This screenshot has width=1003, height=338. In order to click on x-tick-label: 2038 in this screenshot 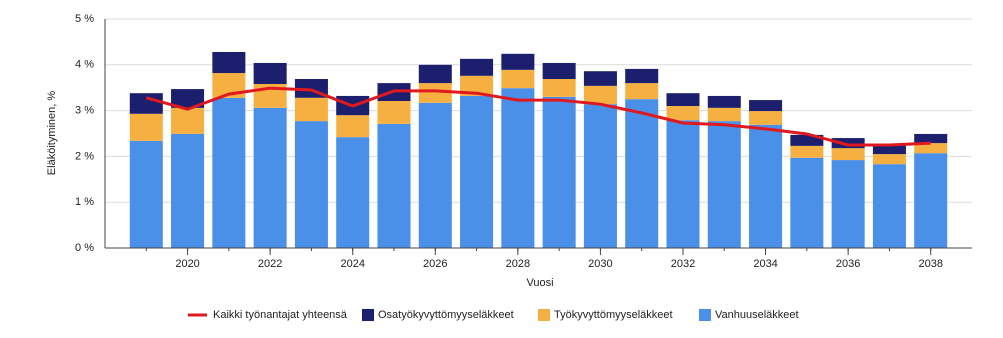, I will do `click(930, 264)`.